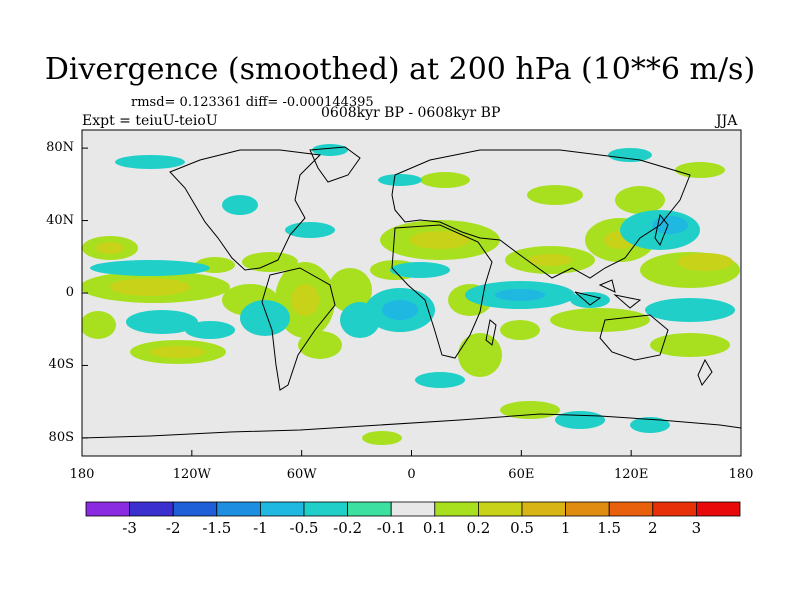 This screenshot has height=600, width=800. I want to click on lat-tick-label: 80S, so click(61, 437).